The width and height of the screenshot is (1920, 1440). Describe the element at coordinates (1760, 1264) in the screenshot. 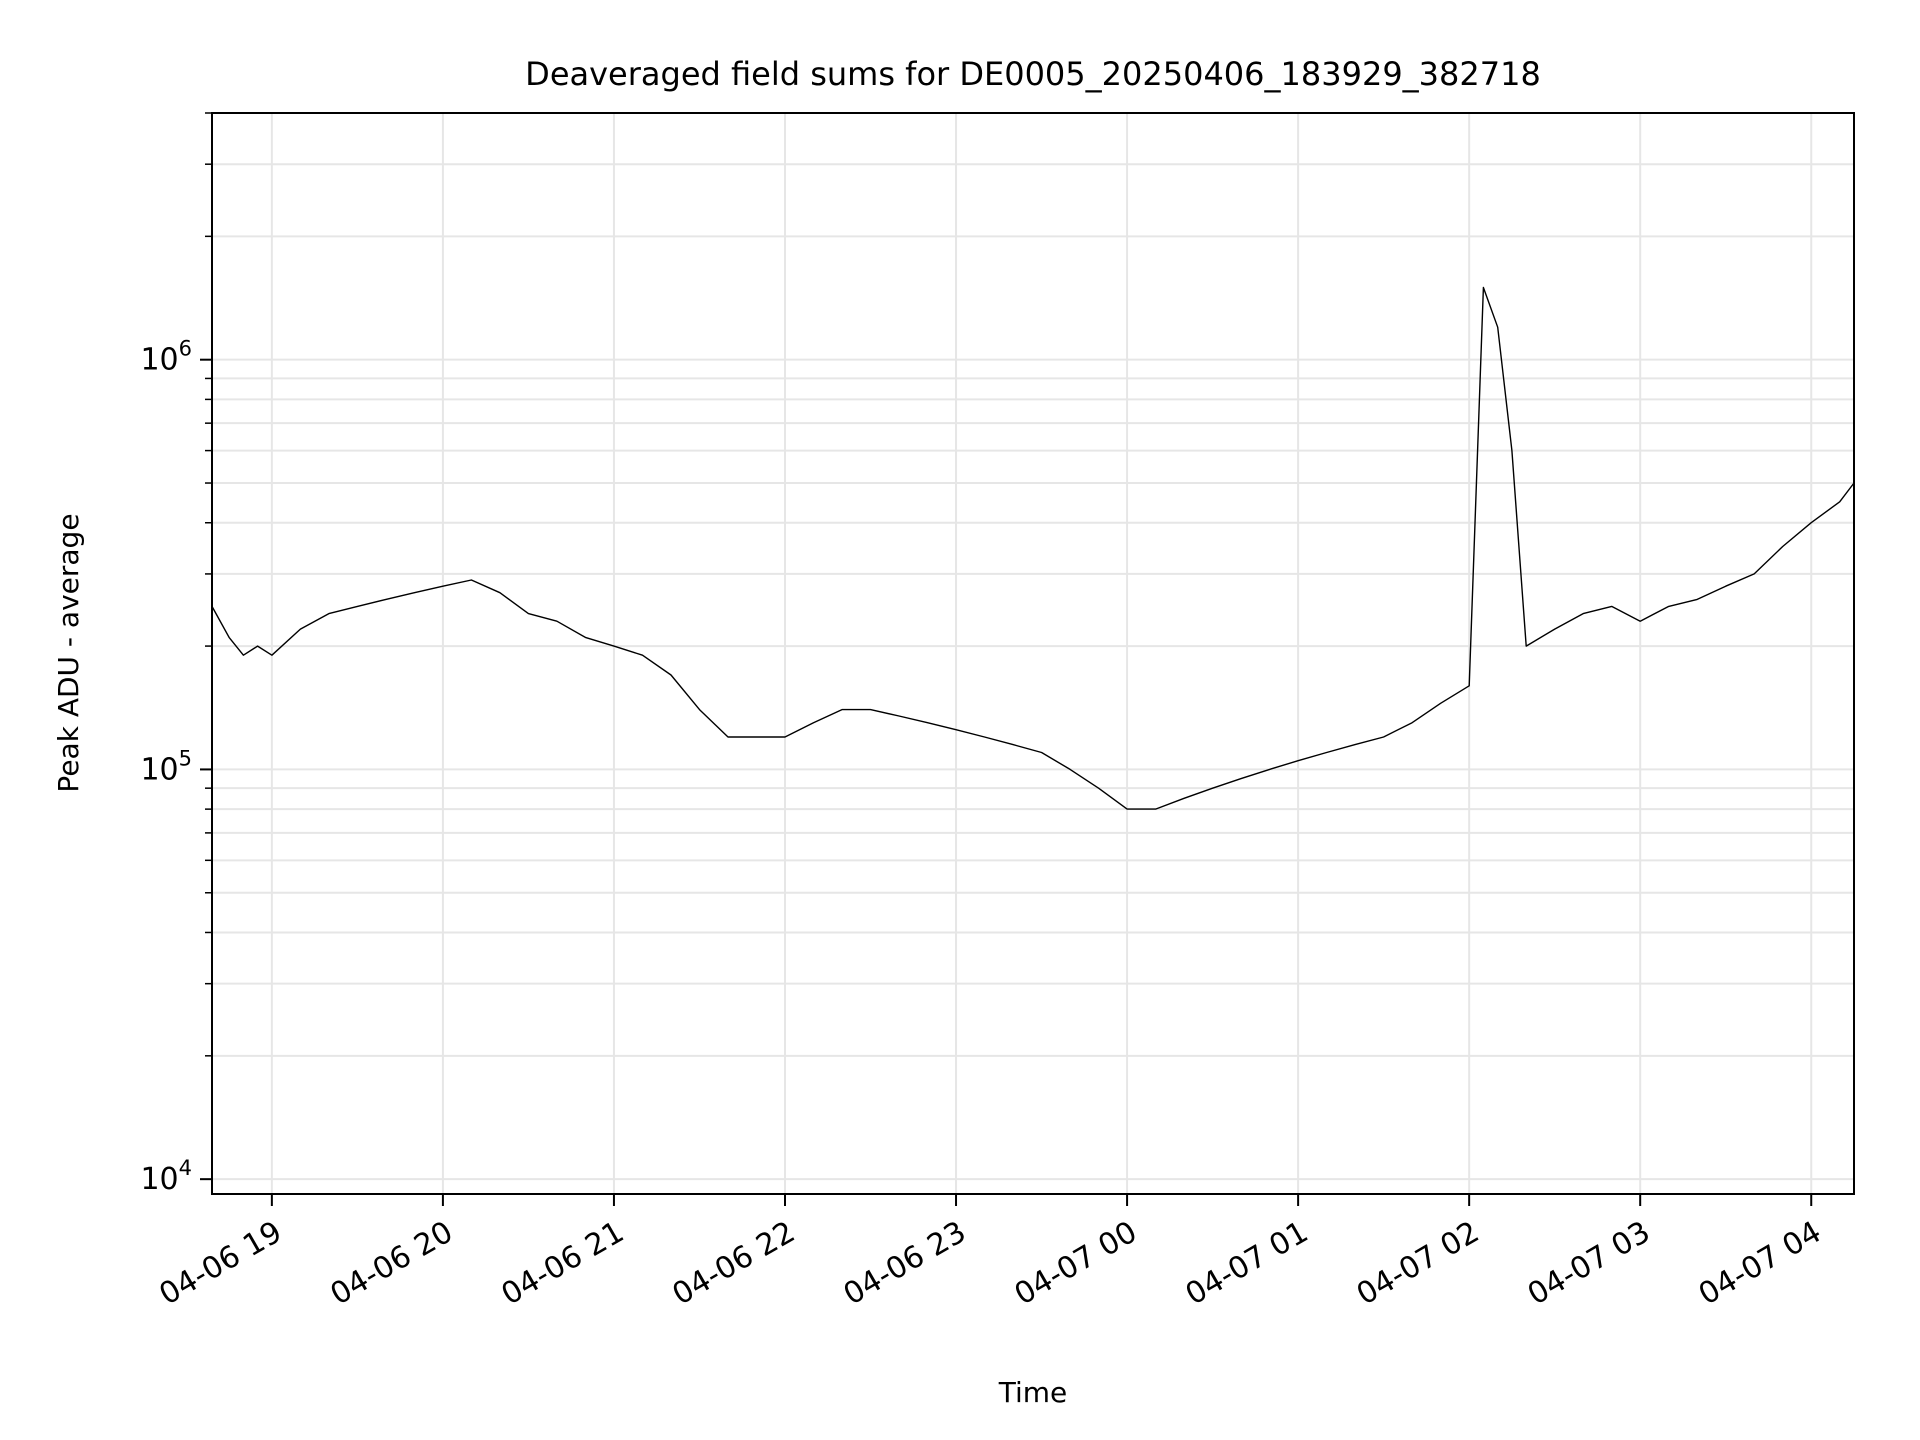

I see `x-tick-label: 04-07 04` at that location.